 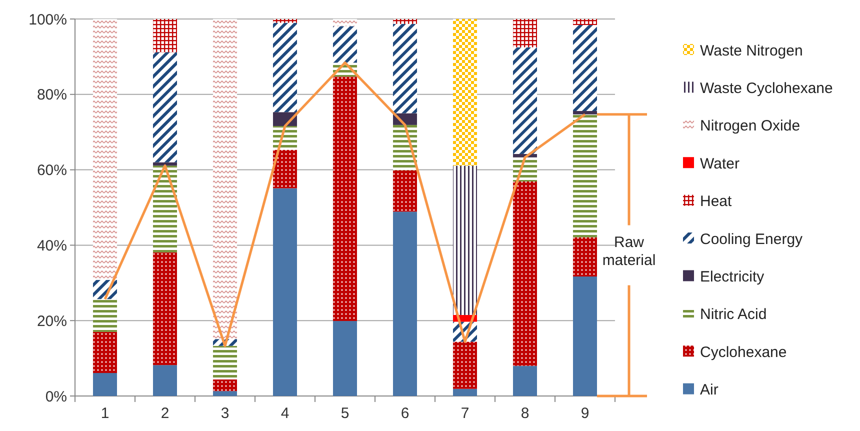 I want to click on annotation: Raw material, so click(x=629, y=252).